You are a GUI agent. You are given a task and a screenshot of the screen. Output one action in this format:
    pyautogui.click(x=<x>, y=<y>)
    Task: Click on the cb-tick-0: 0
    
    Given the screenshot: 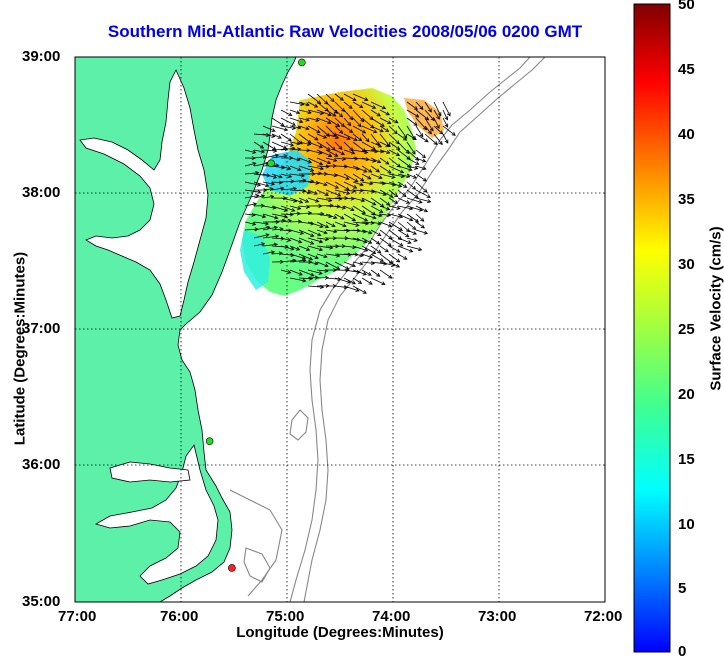 What is the action you would take?
    pyautogui.click(x=682, y=651)
    